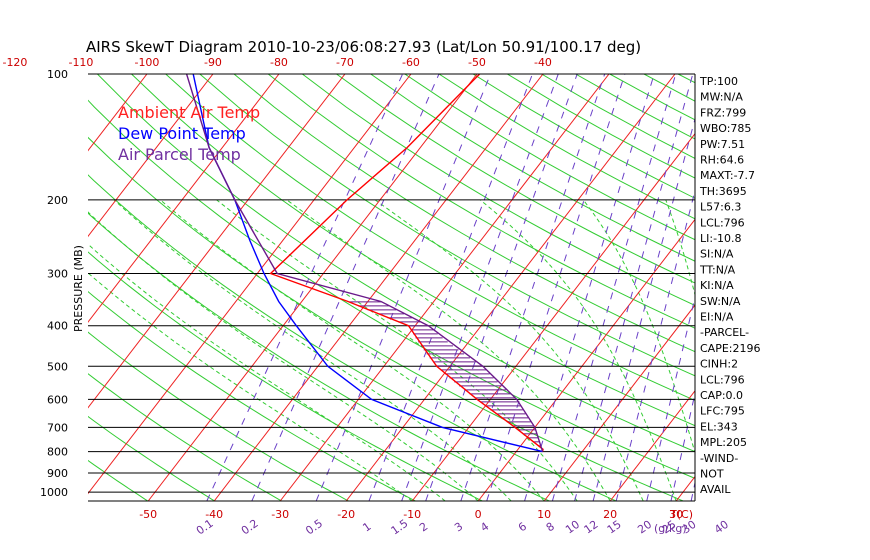  Describe the element at coordinates (57, 74) in the screenshot. I see `pressure-tick-label: 100` at that location.